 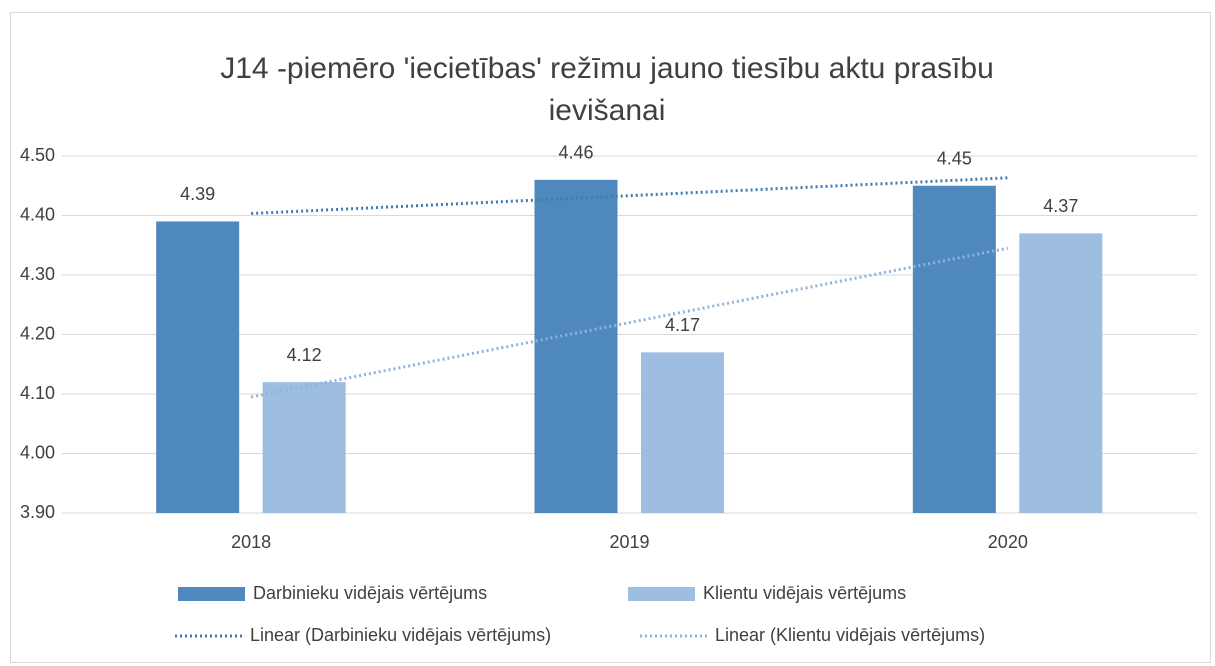 I want to click on x-tick-label: 2018, so click(x=251, y=542).